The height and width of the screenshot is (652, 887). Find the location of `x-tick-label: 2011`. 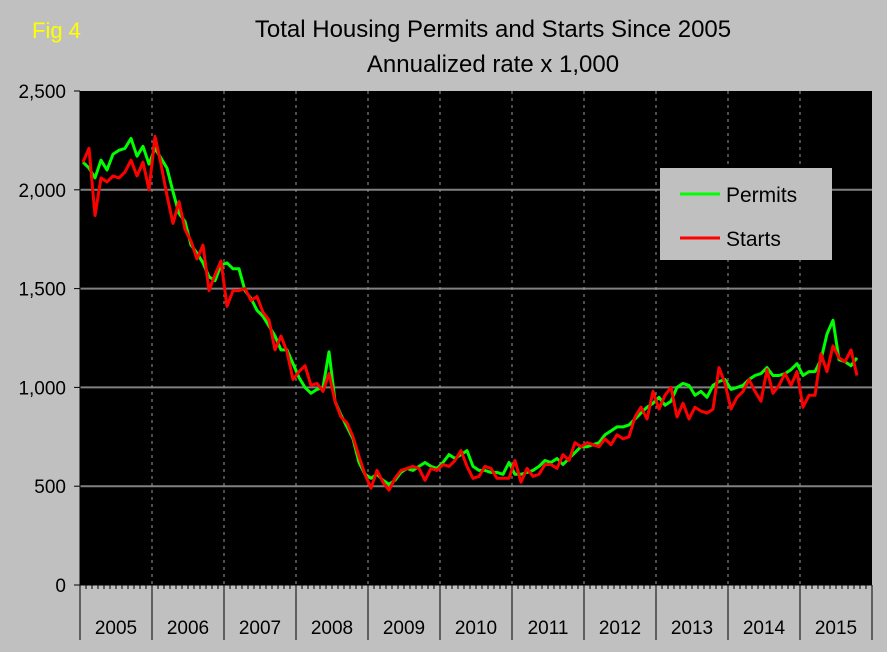

x-tick-label: 2011 is located at coordinates (548, 628).